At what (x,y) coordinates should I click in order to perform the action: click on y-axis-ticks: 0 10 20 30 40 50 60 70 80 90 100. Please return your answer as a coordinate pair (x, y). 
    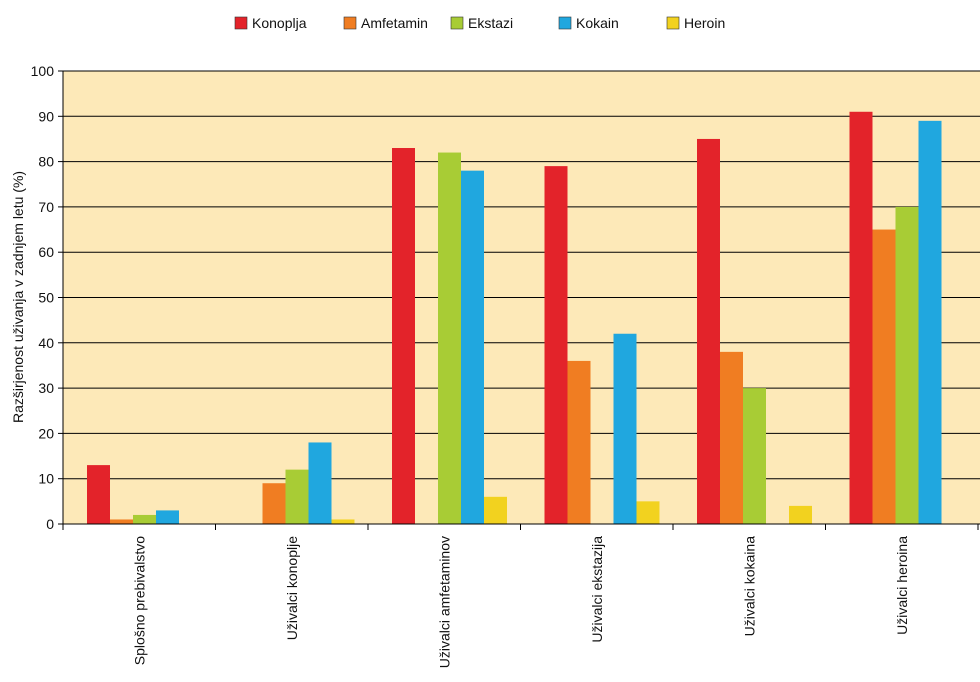
    Looking at the image, I should click on (47, 297).